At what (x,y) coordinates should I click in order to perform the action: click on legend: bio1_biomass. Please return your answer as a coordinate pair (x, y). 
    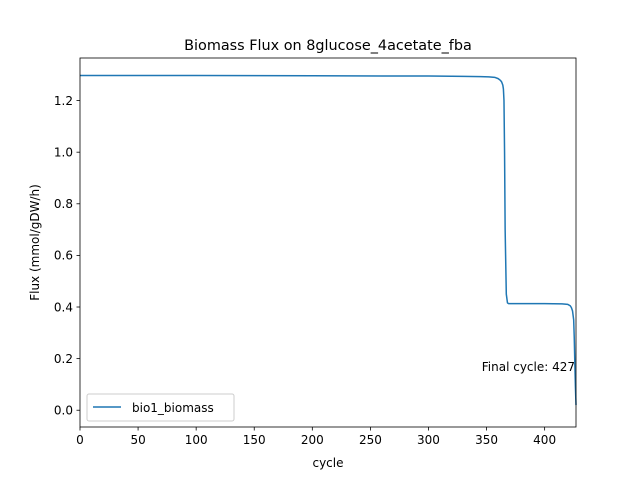
    Looking at the image, I should click on (160, 407).